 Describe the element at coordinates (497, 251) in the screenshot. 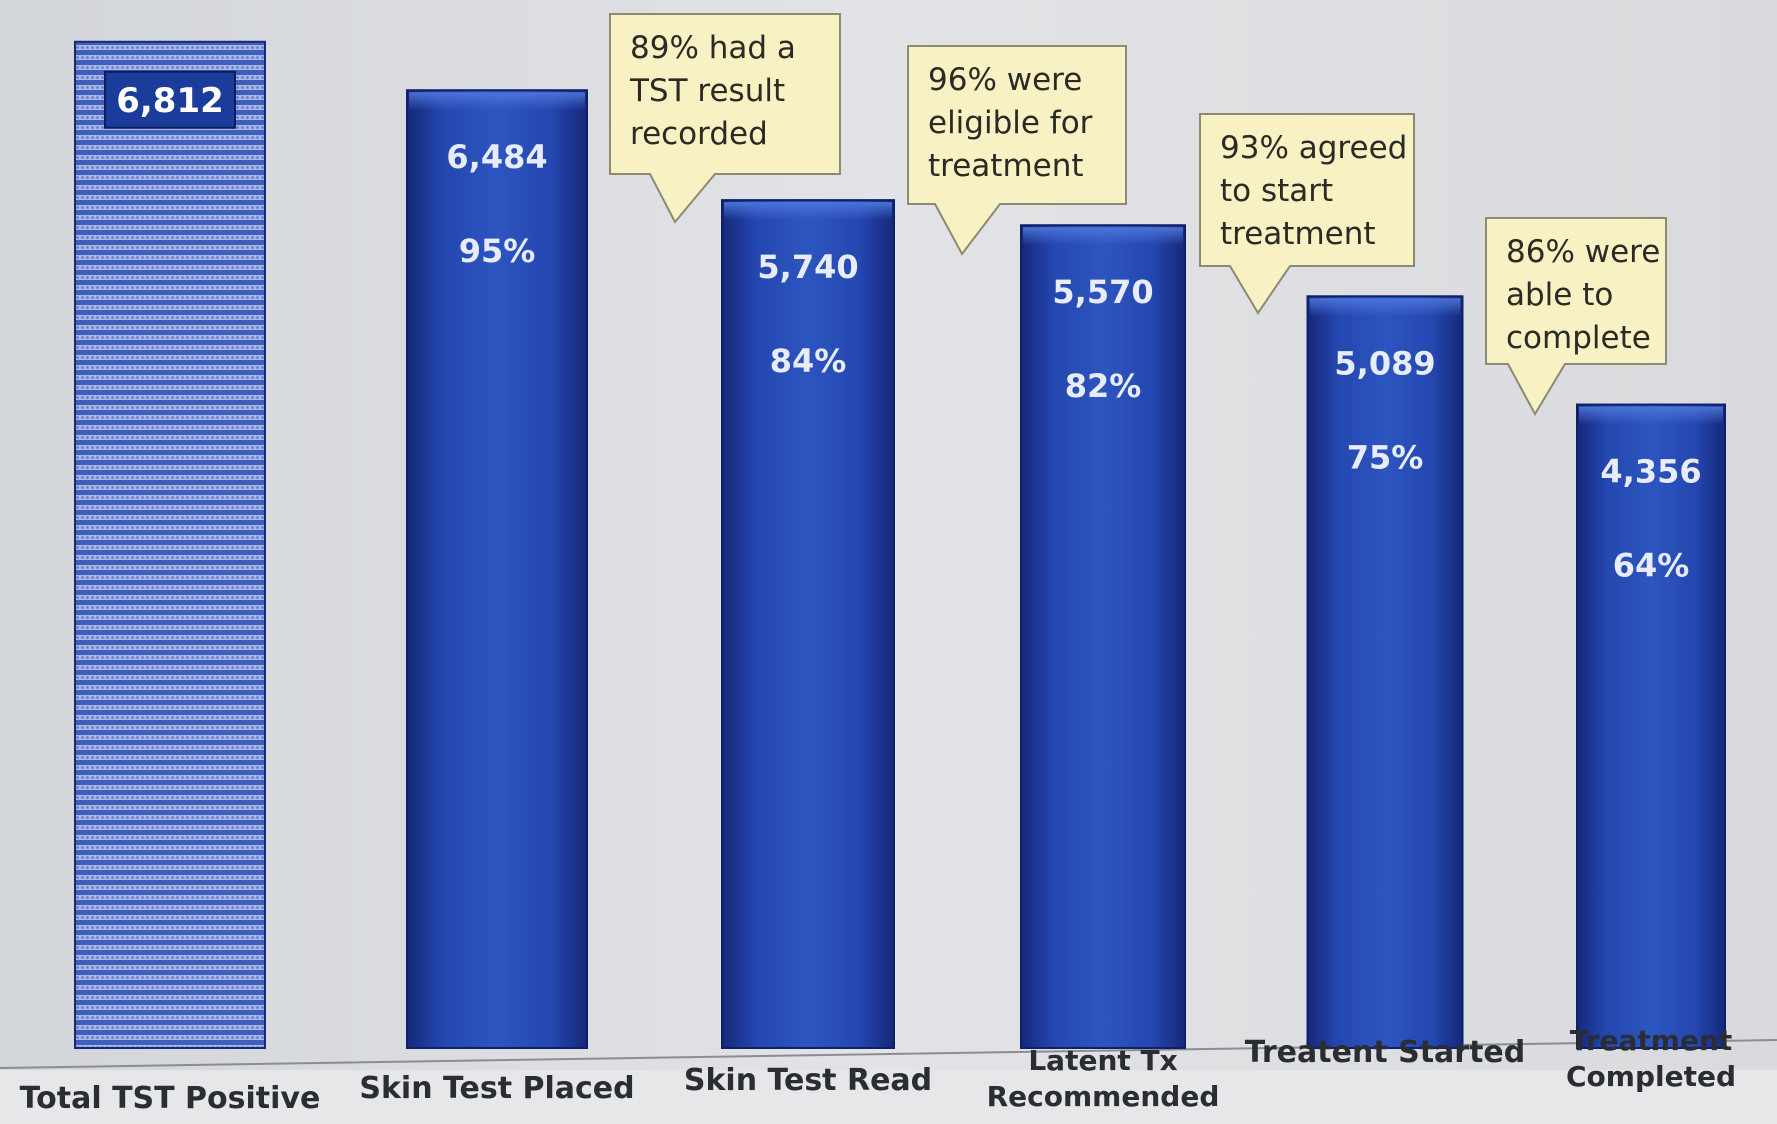

I see `percent-label: 95%` at that location.